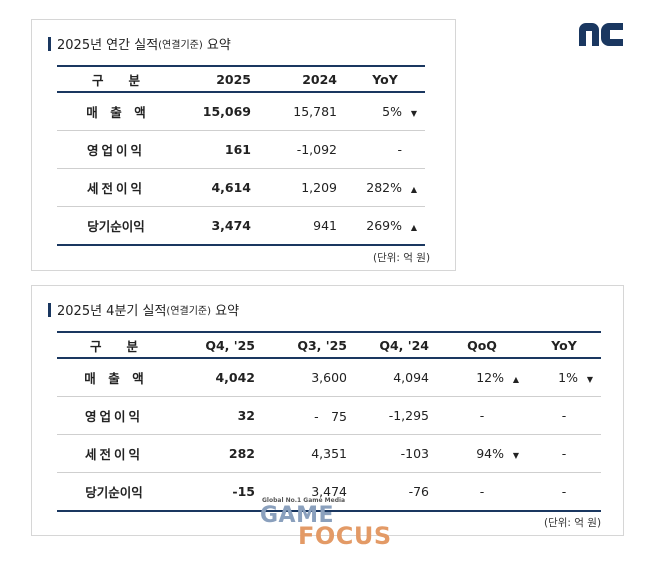 This screenshot has width=660, height=561. I want to click on yoy-cell: 269% ▲, so click(385, 226).